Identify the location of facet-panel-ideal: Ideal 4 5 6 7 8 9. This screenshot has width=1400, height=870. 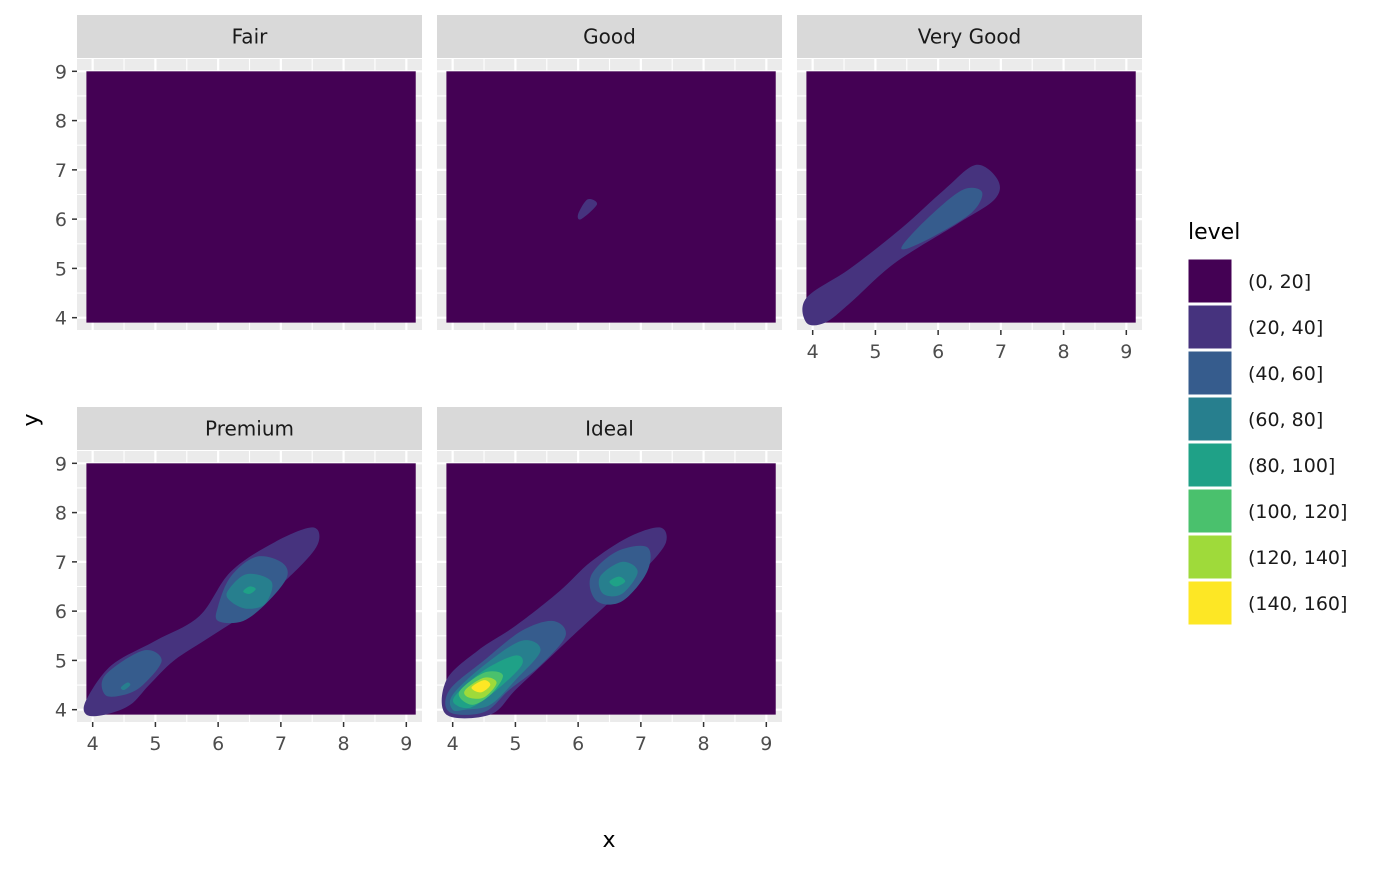
(609, 581).